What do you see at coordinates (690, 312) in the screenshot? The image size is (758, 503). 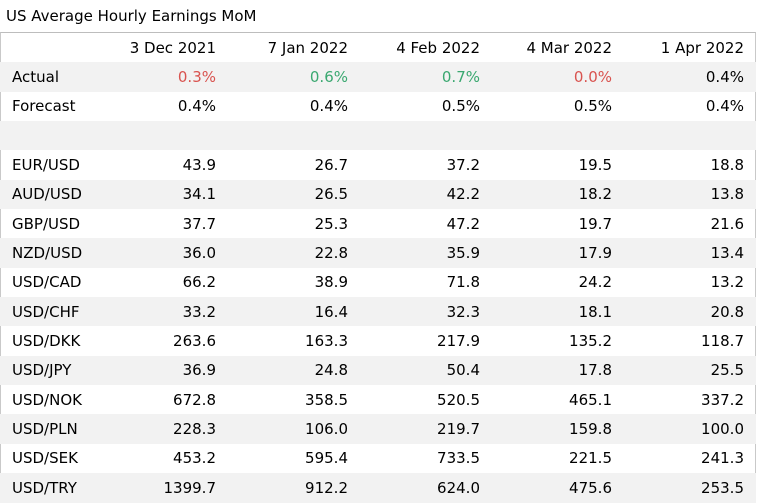 I see `pair-value: 20.8` at bounding box center [690, 312].